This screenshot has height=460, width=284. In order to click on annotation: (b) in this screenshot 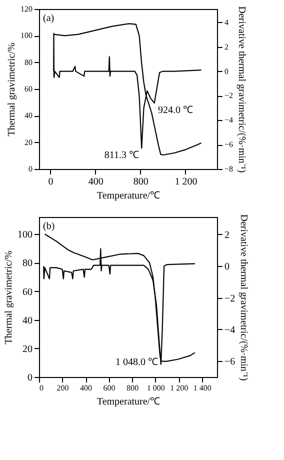, I will do `click(49, 226)`.